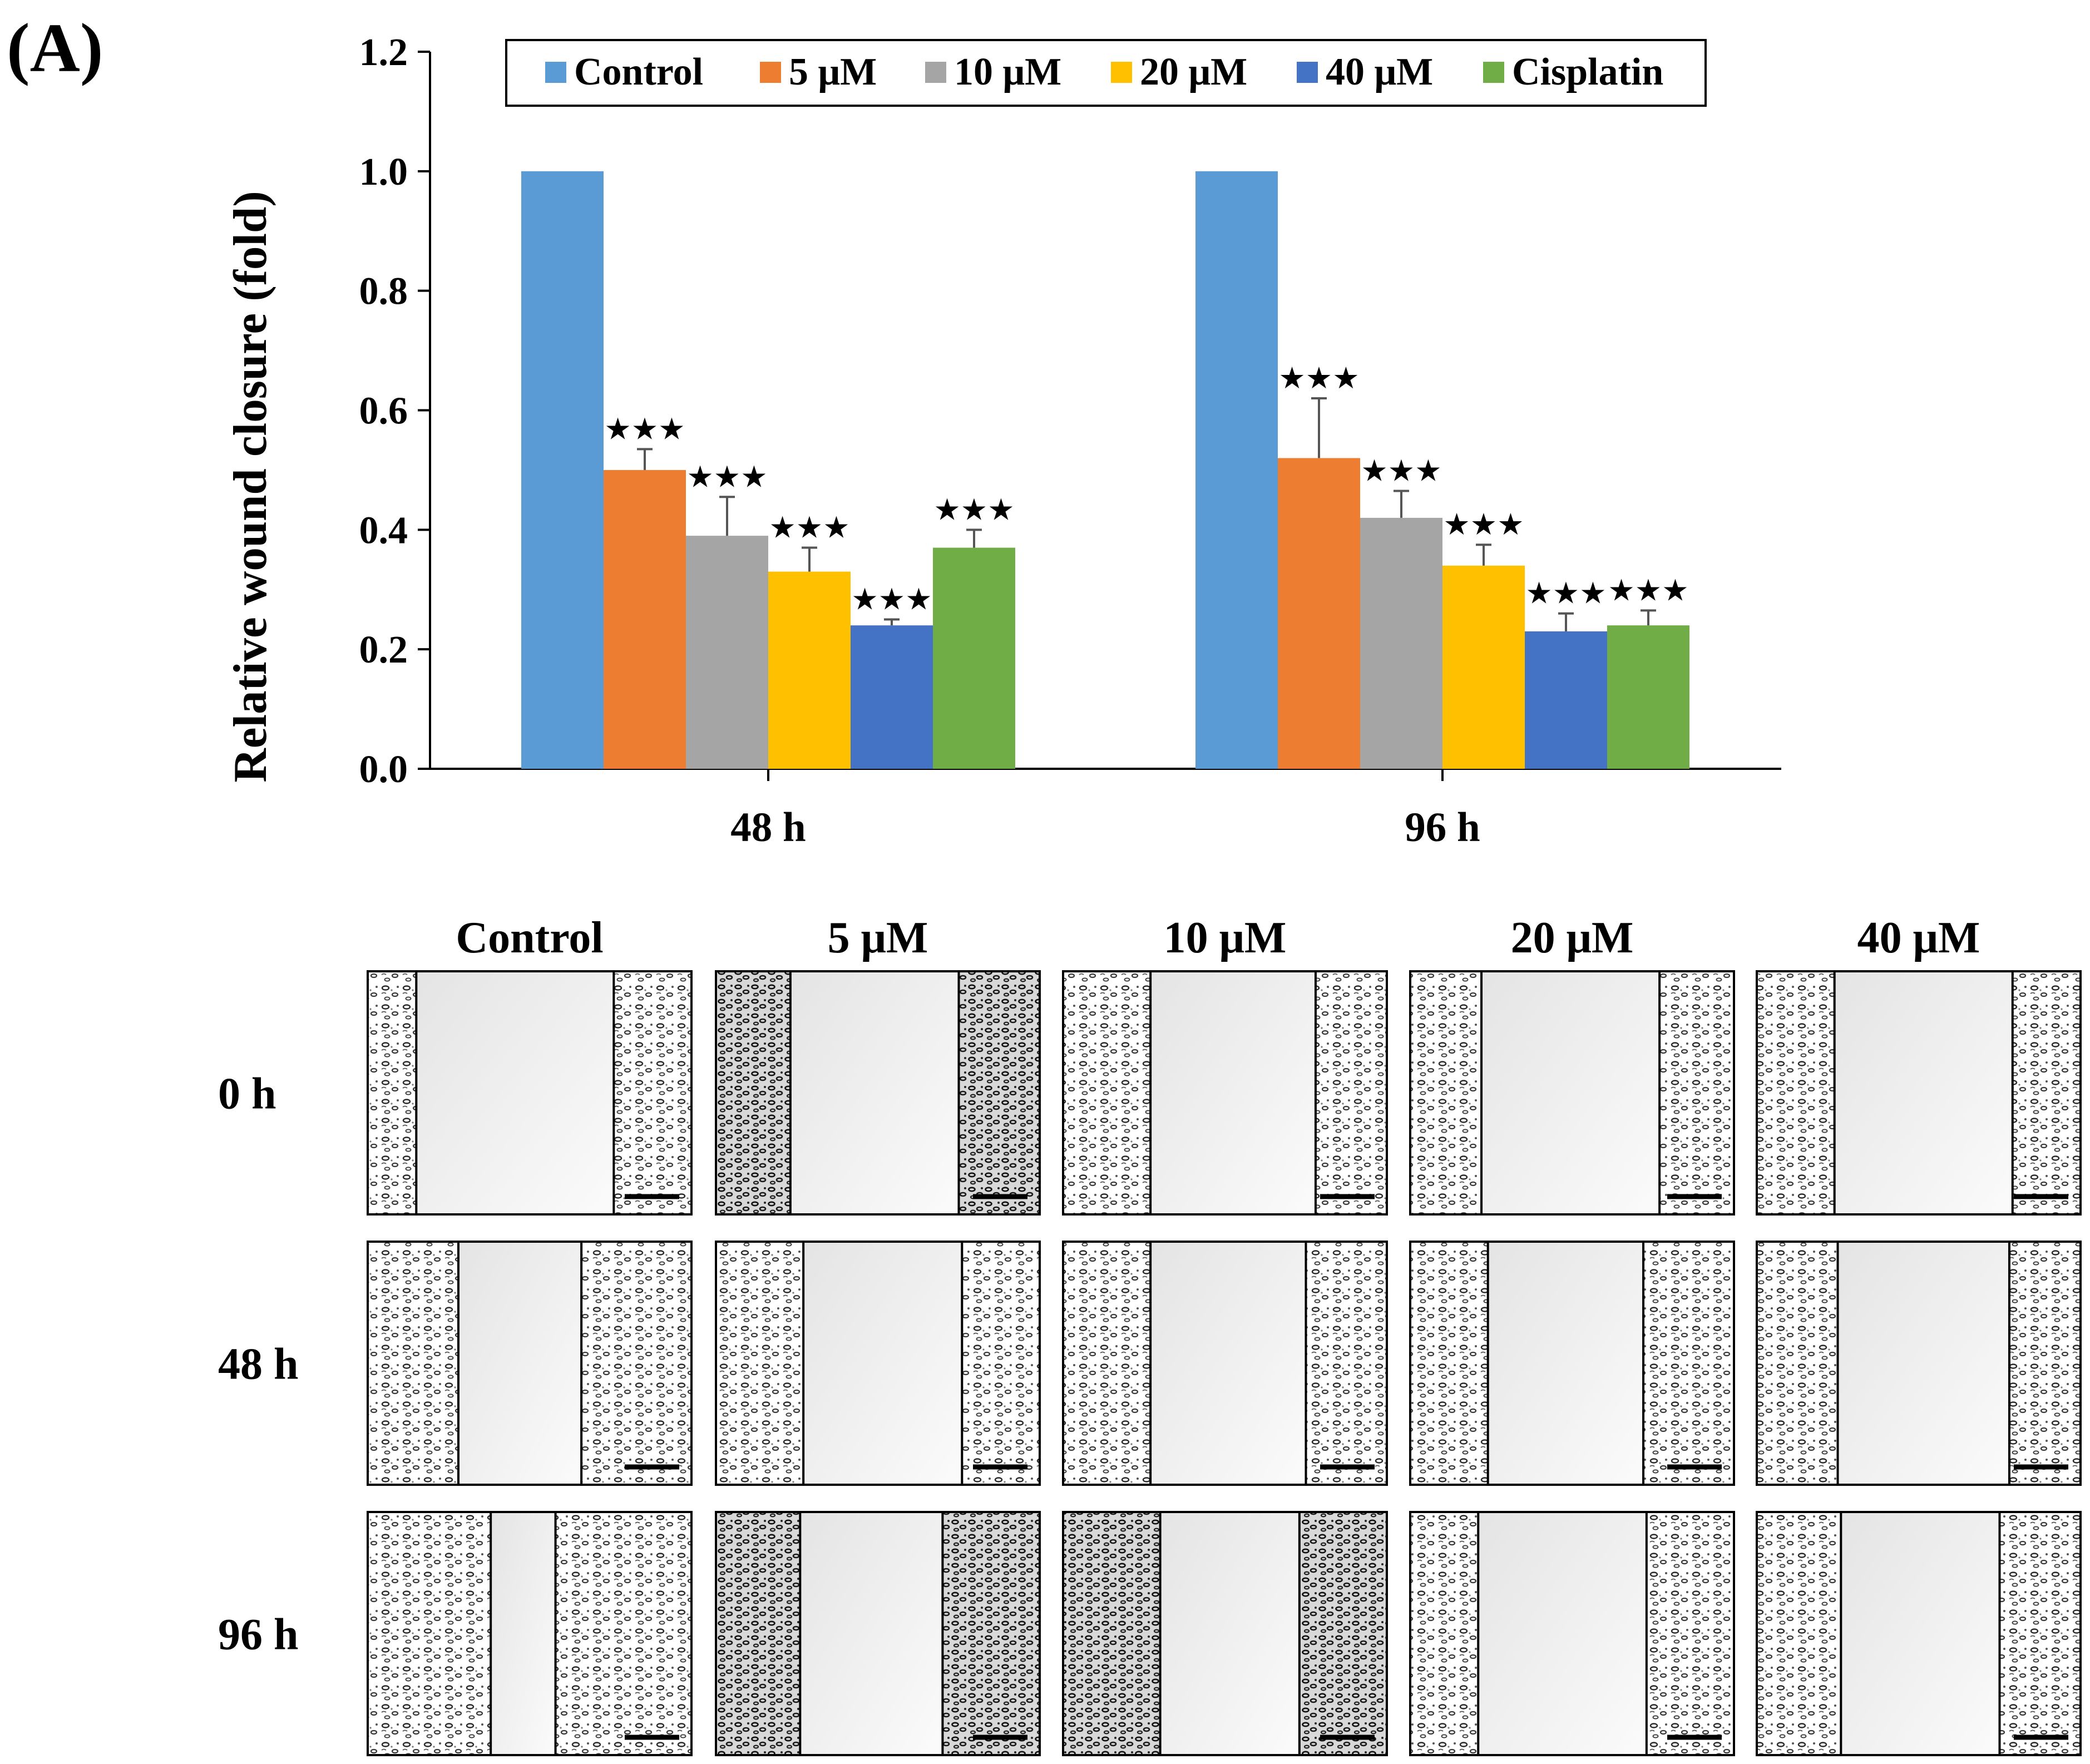 This screenshot has width=2090, height=1764. Describe the element at coordinates (1007, 72) in the screenshot. I see `legend-label-10-um: 10 μM` at that location.